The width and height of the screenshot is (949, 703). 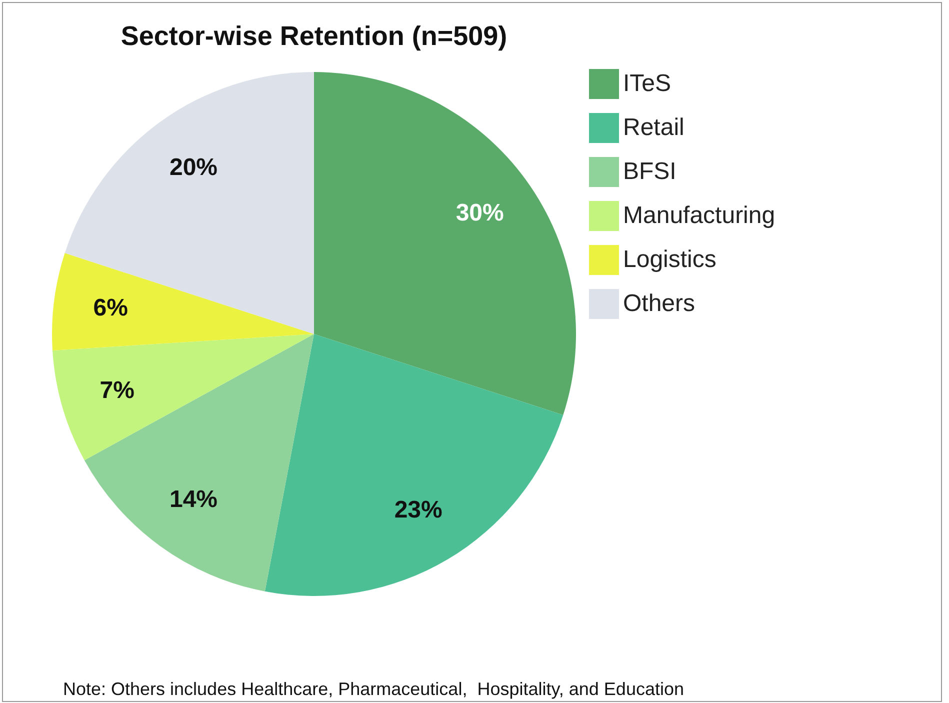 I want to click on data-label: 6%, so click(x=110, y=308).